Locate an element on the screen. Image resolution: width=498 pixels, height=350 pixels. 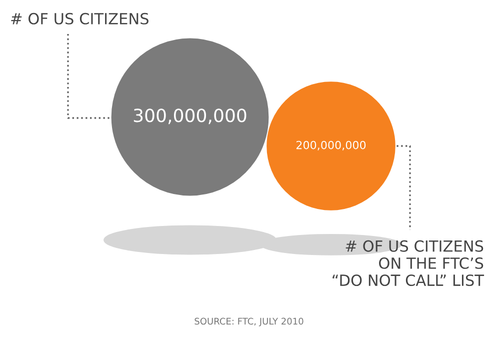
source-note: SOURCE: FTC, JULY 2010 is located at coordinates (249, 322).